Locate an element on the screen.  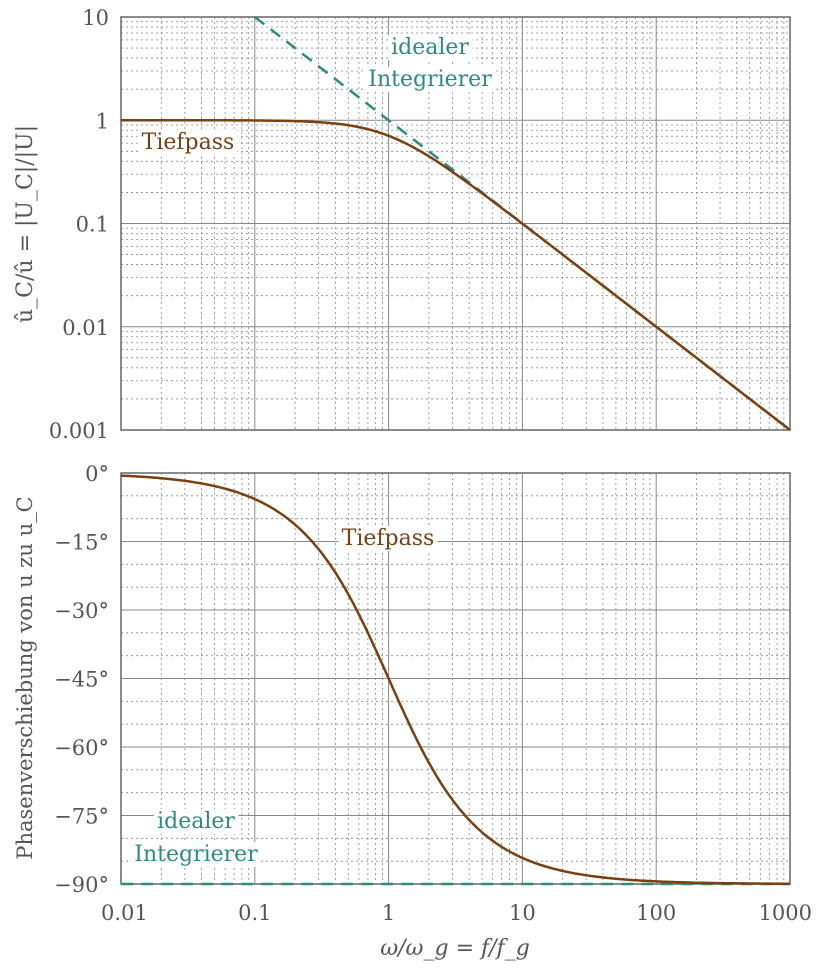
y-tick-label: 10 is located at coordinates (95, 18).